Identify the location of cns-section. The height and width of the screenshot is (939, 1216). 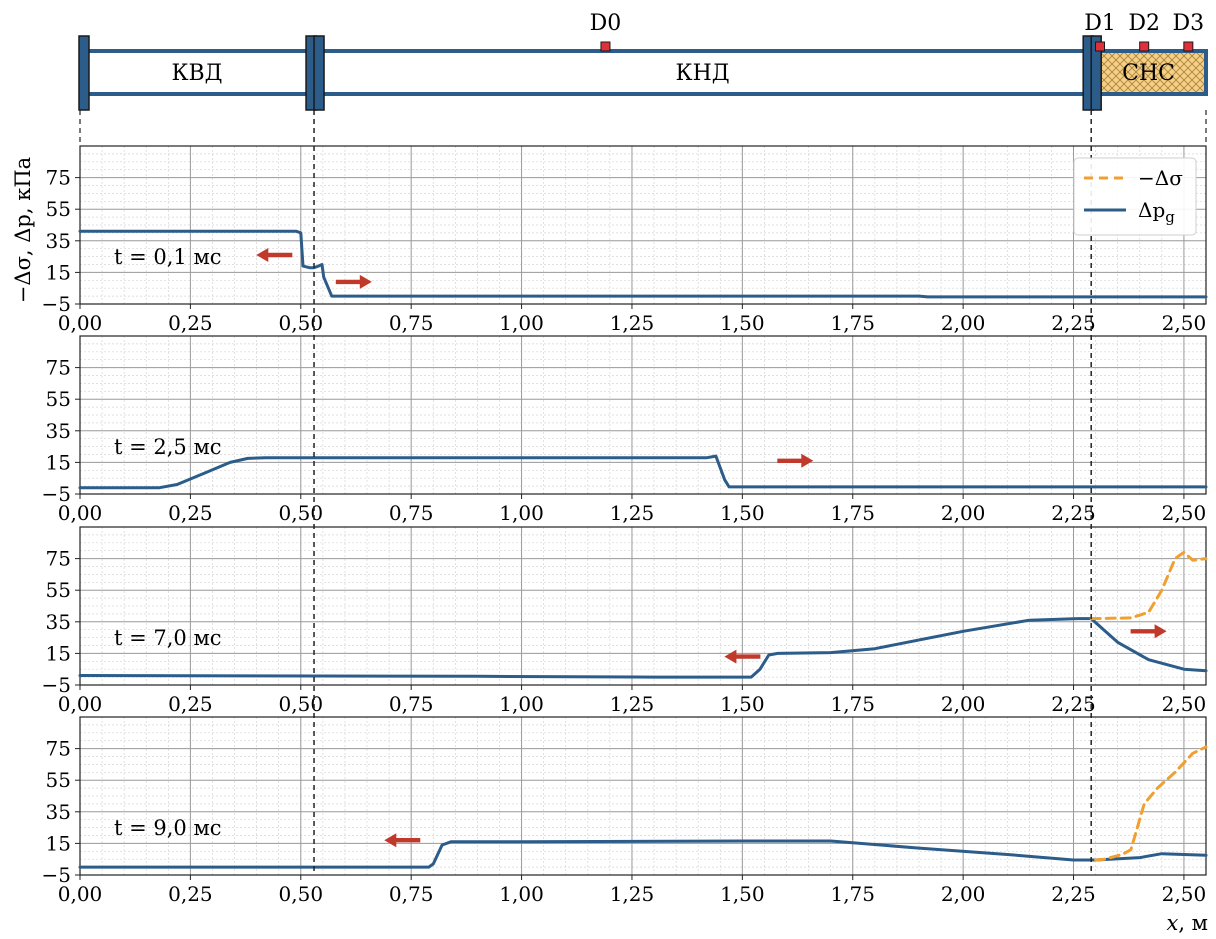
(1148, 72).